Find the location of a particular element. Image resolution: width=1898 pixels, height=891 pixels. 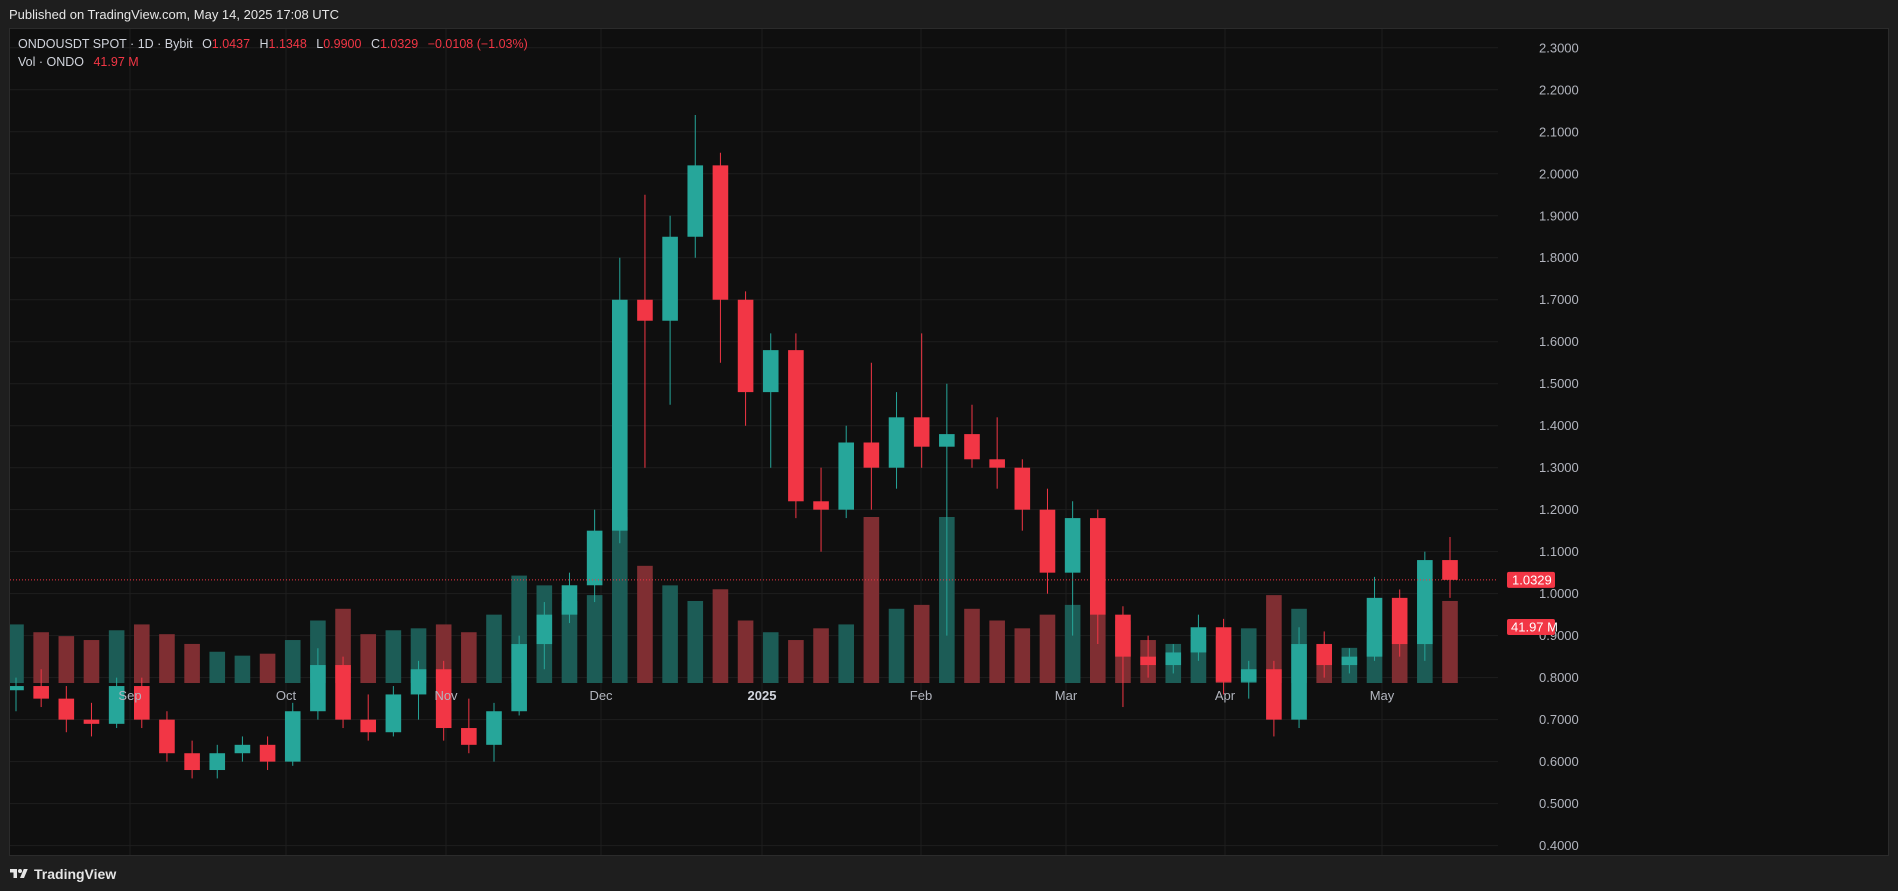

volume-label: Vol · ONDO is located at coordinates (51, 62).